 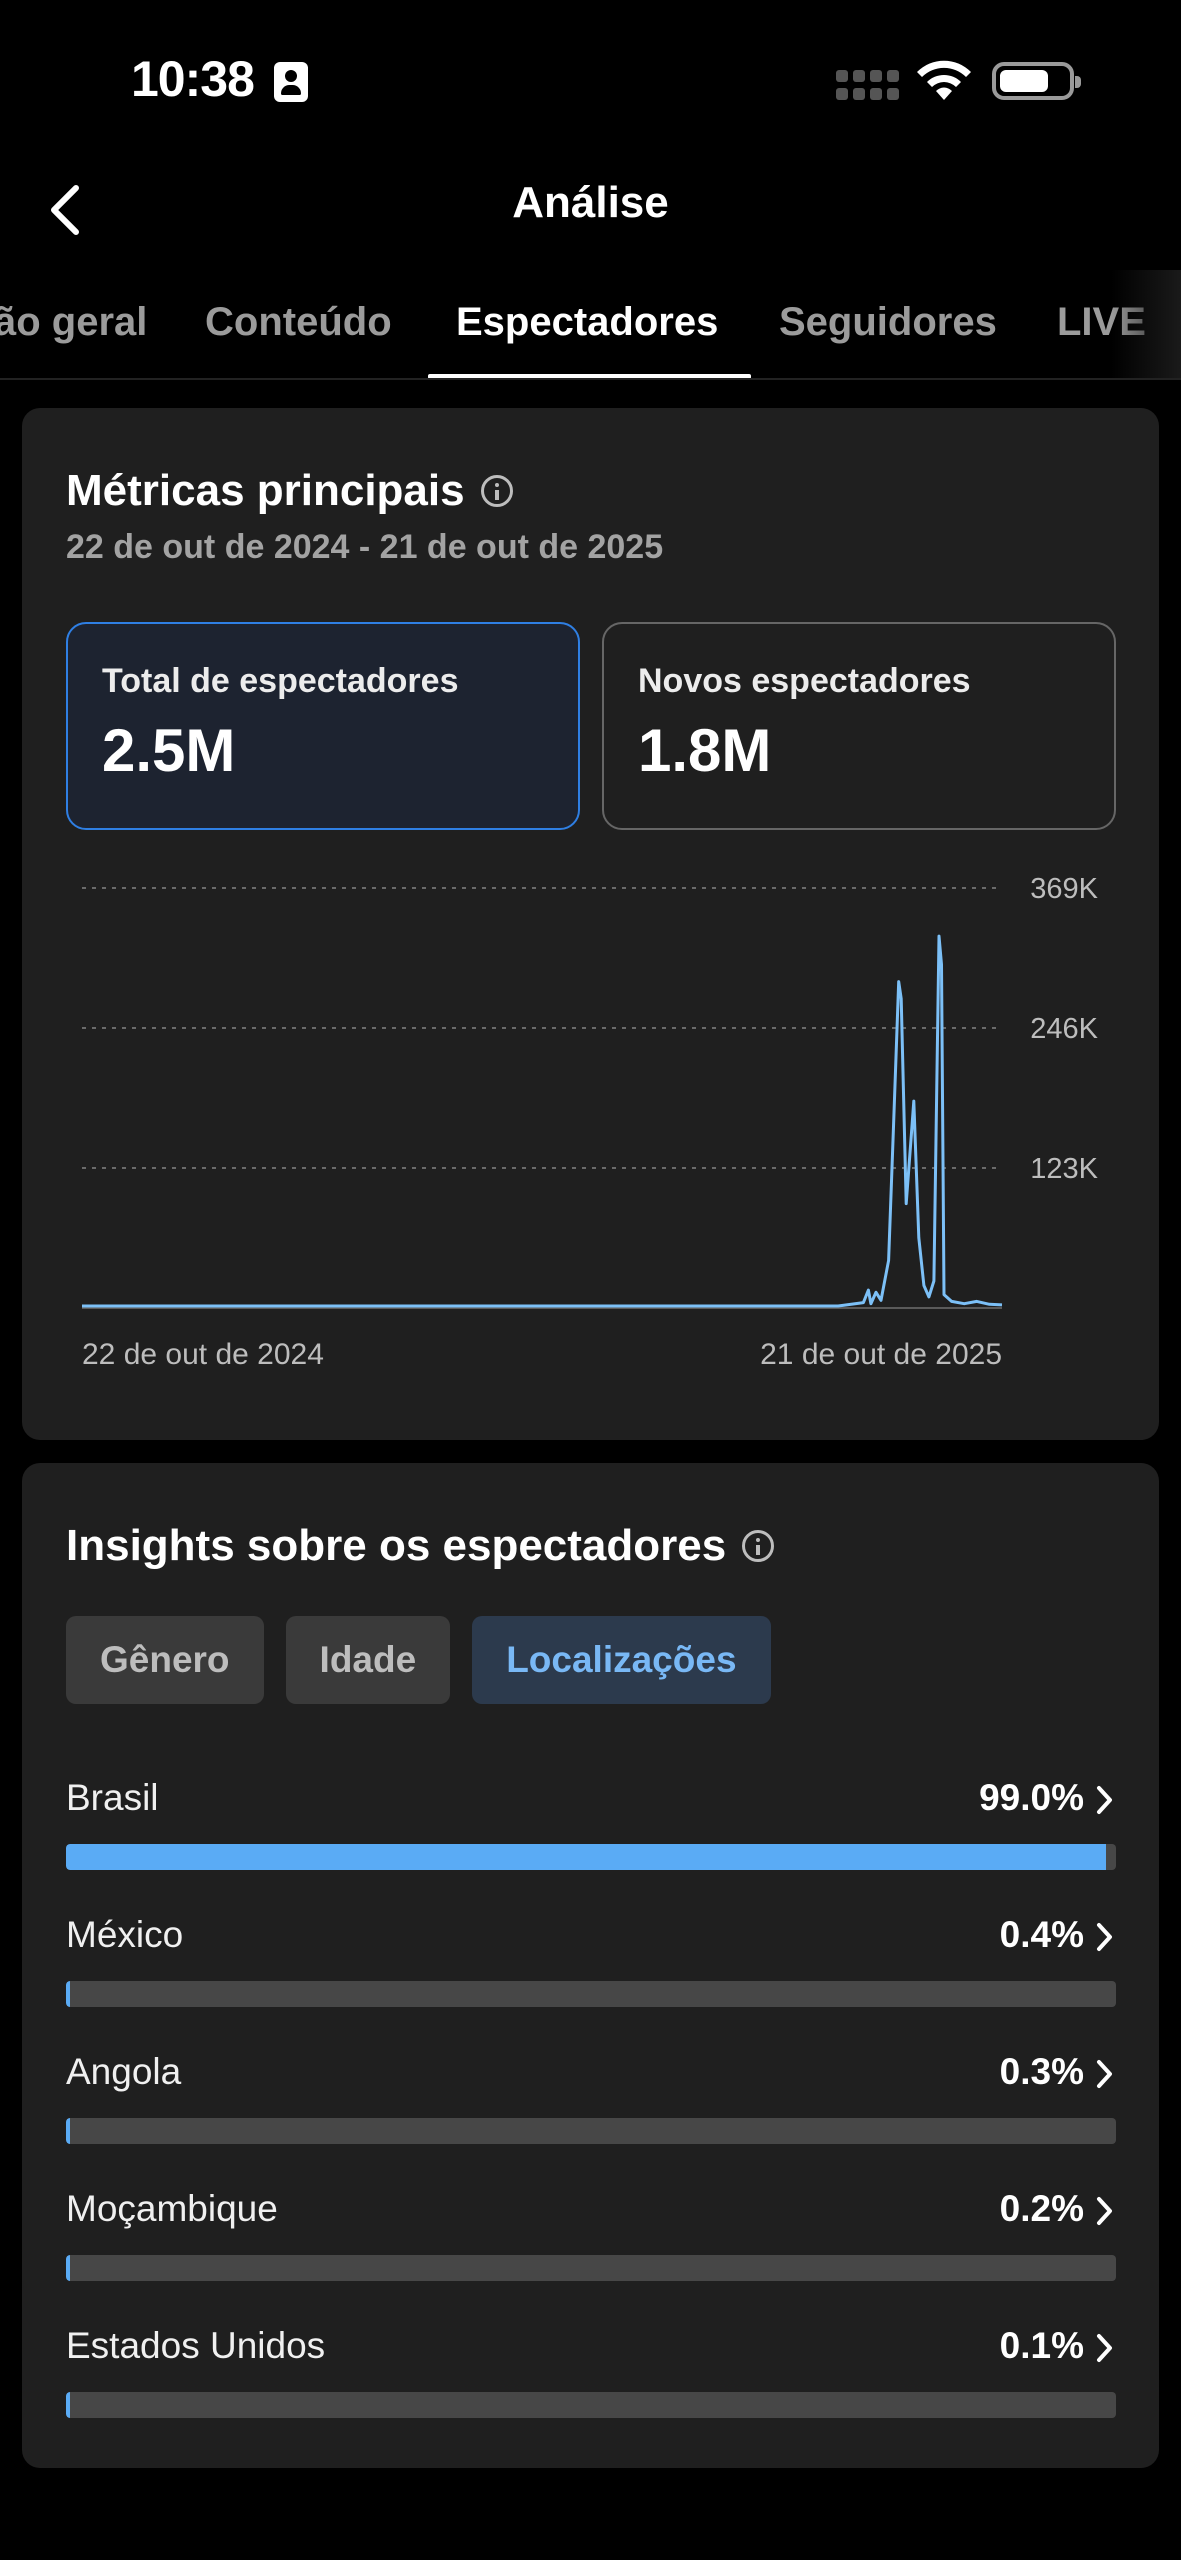 What do you see at coordinates (589, 376) in the screenshot?
I see `active-tab-indicator` at bounding box center [589, 376].